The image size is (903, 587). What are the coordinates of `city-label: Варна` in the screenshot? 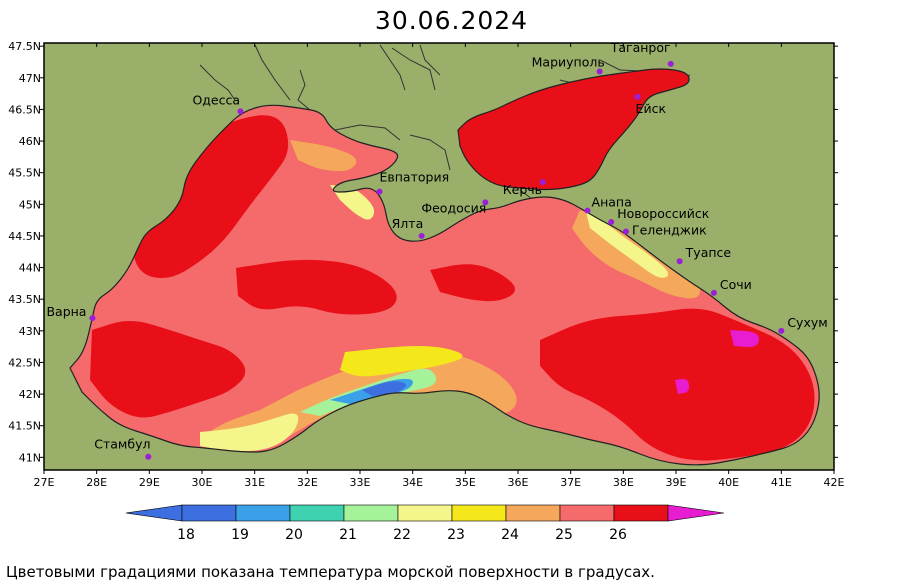 It's located at (66, 311).